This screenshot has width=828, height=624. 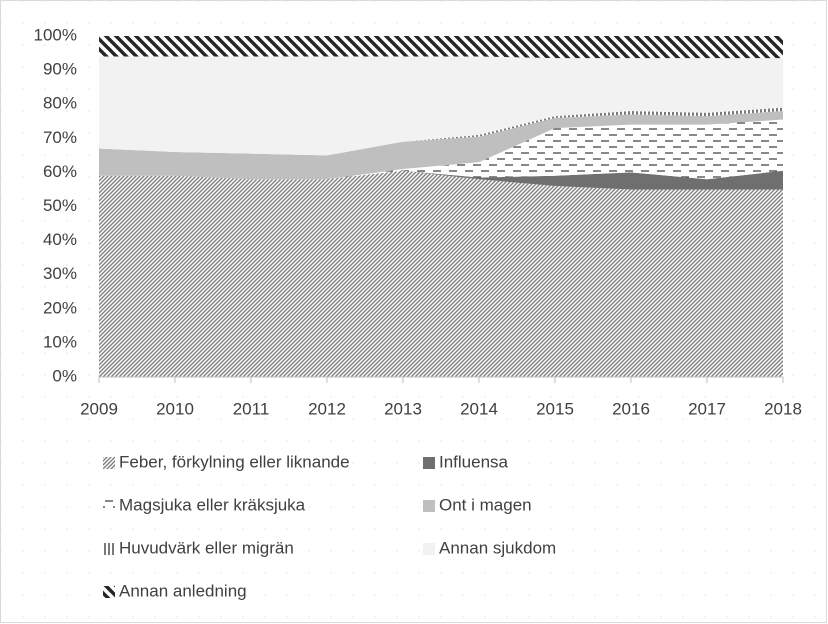 I want to click on legend-label: Feber, förkylning eller liknande, so click(x=234, y=461).